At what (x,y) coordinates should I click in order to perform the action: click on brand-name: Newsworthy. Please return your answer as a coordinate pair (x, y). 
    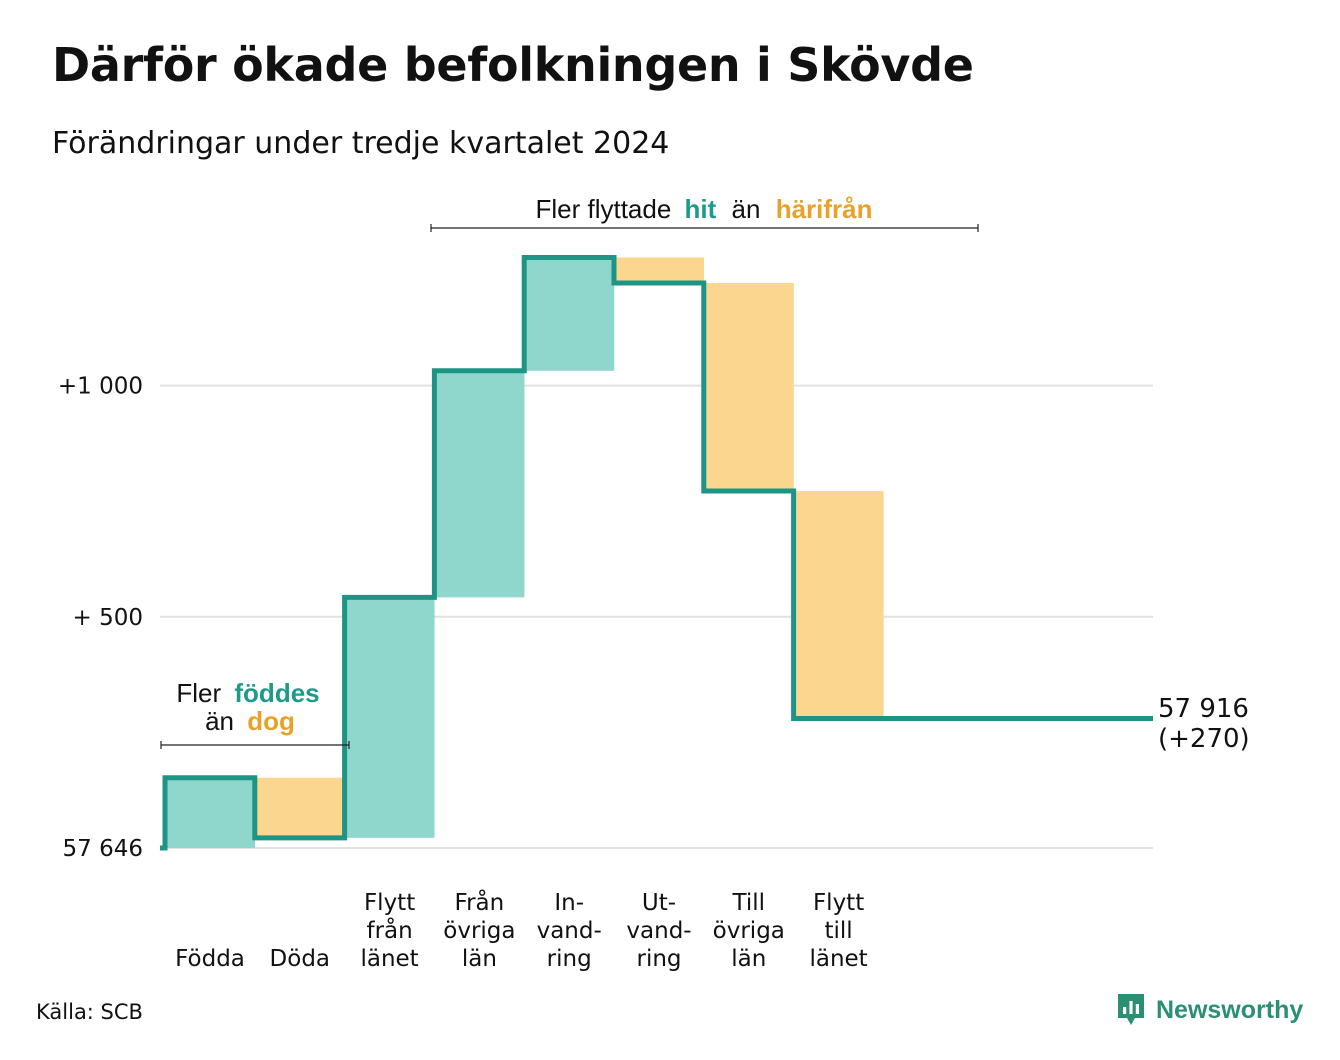
    Looking at the image, I should click on (1230, 1009).